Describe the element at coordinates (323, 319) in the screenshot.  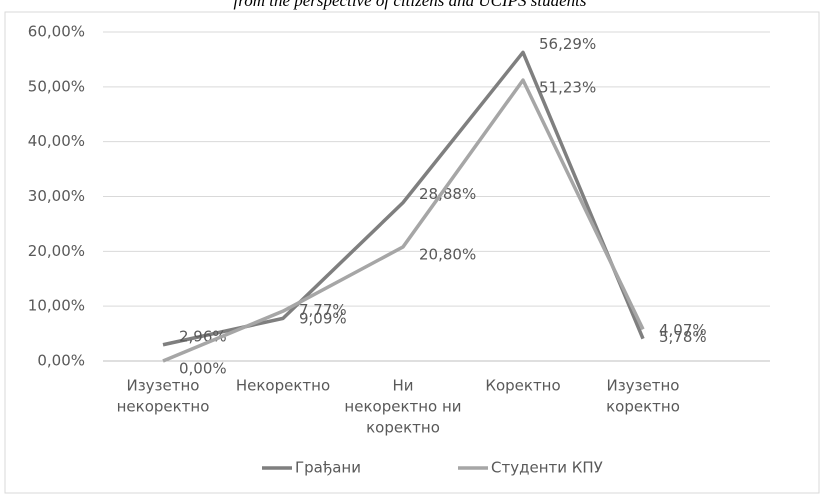
I see `data-label: 9,09%` at that location.